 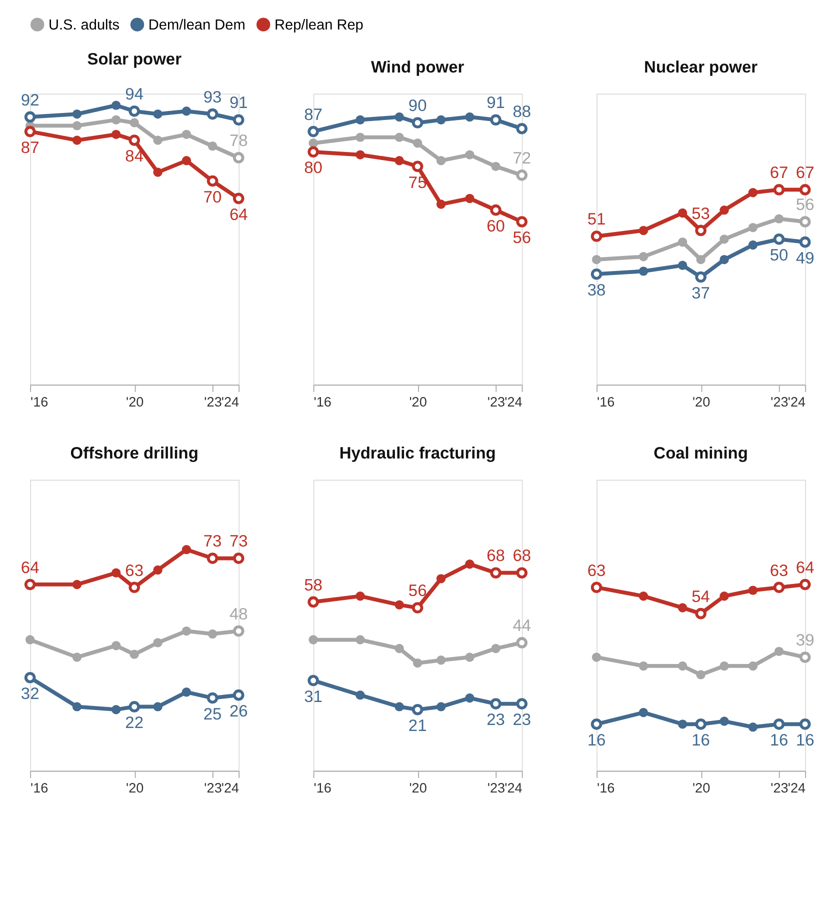 What do you see at coordinates (134, 95) in the screenshot?
I see `data-label: 94` at bounding box center [134, 95].